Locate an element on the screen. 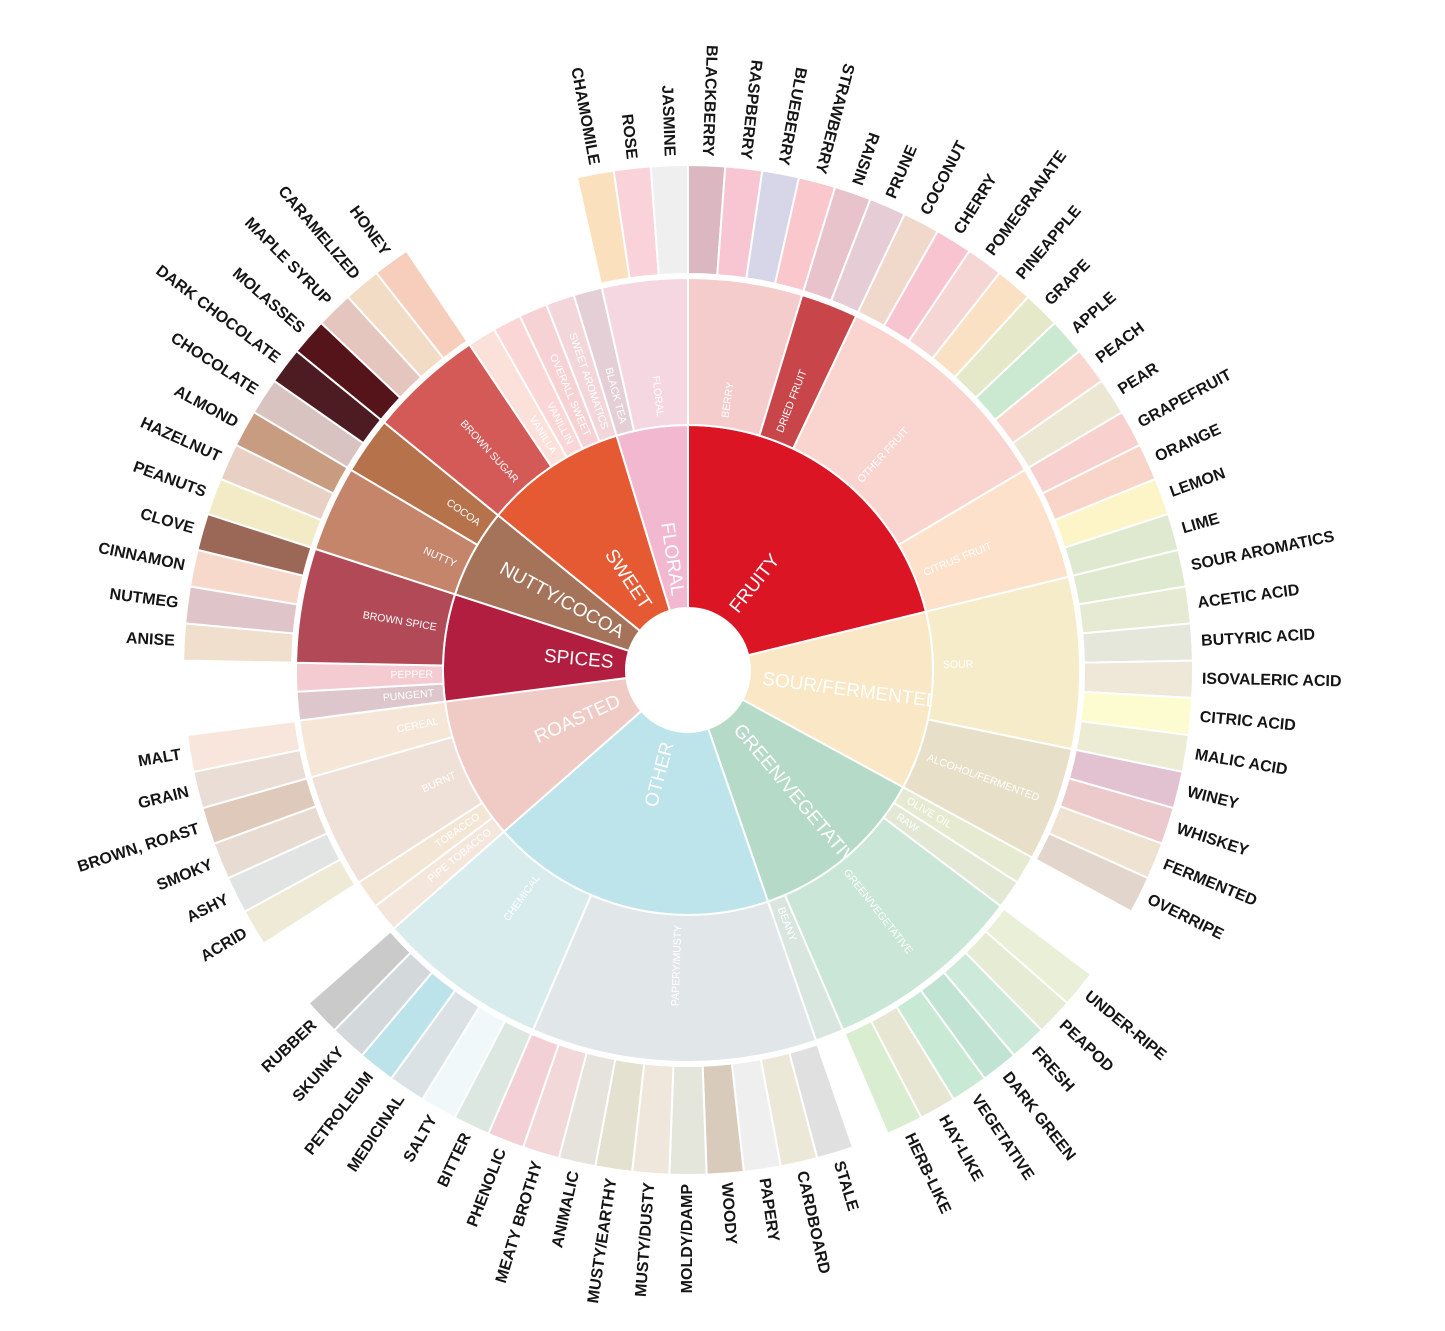 The height and width of the screenshot is (1331, 1445). segment-label: FERMENTED is located at coordinates (1210, 882).